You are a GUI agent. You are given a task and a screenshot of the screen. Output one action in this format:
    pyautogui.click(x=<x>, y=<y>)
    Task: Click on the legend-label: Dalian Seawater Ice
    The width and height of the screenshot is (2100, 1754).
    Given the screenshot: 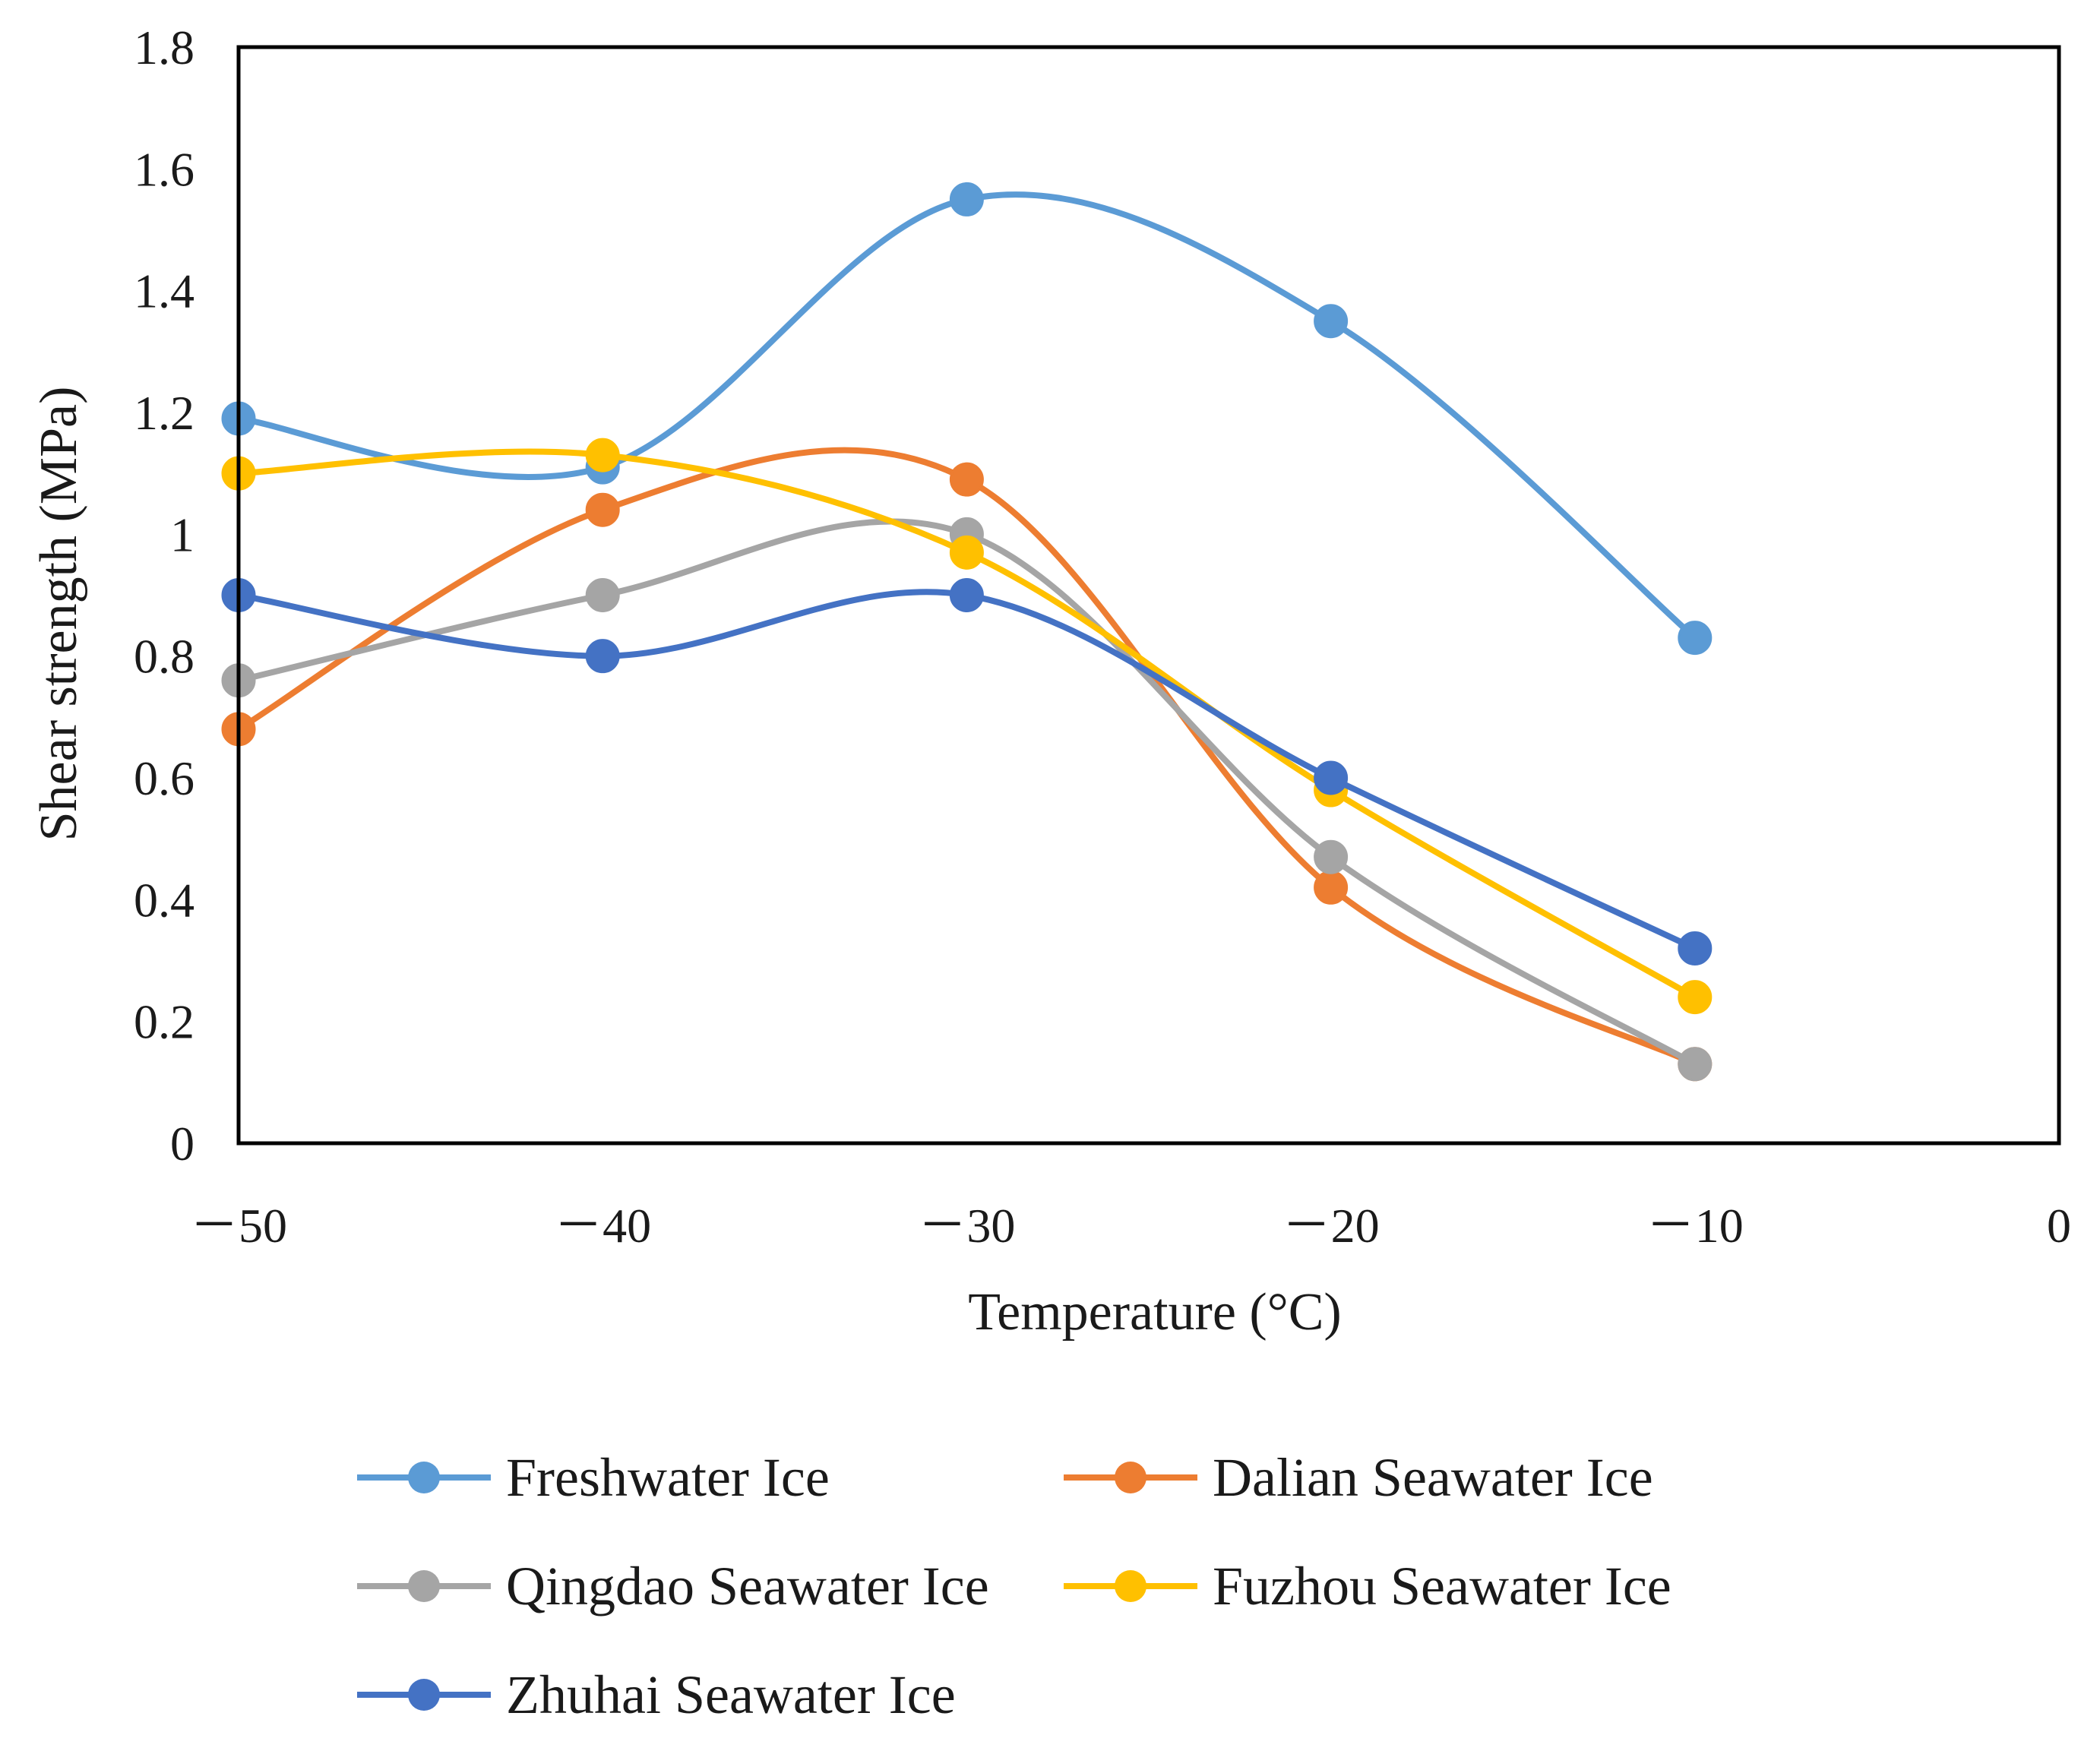 What is the action you would take?
    pyautogui.click(x=1433, y=1477)
    